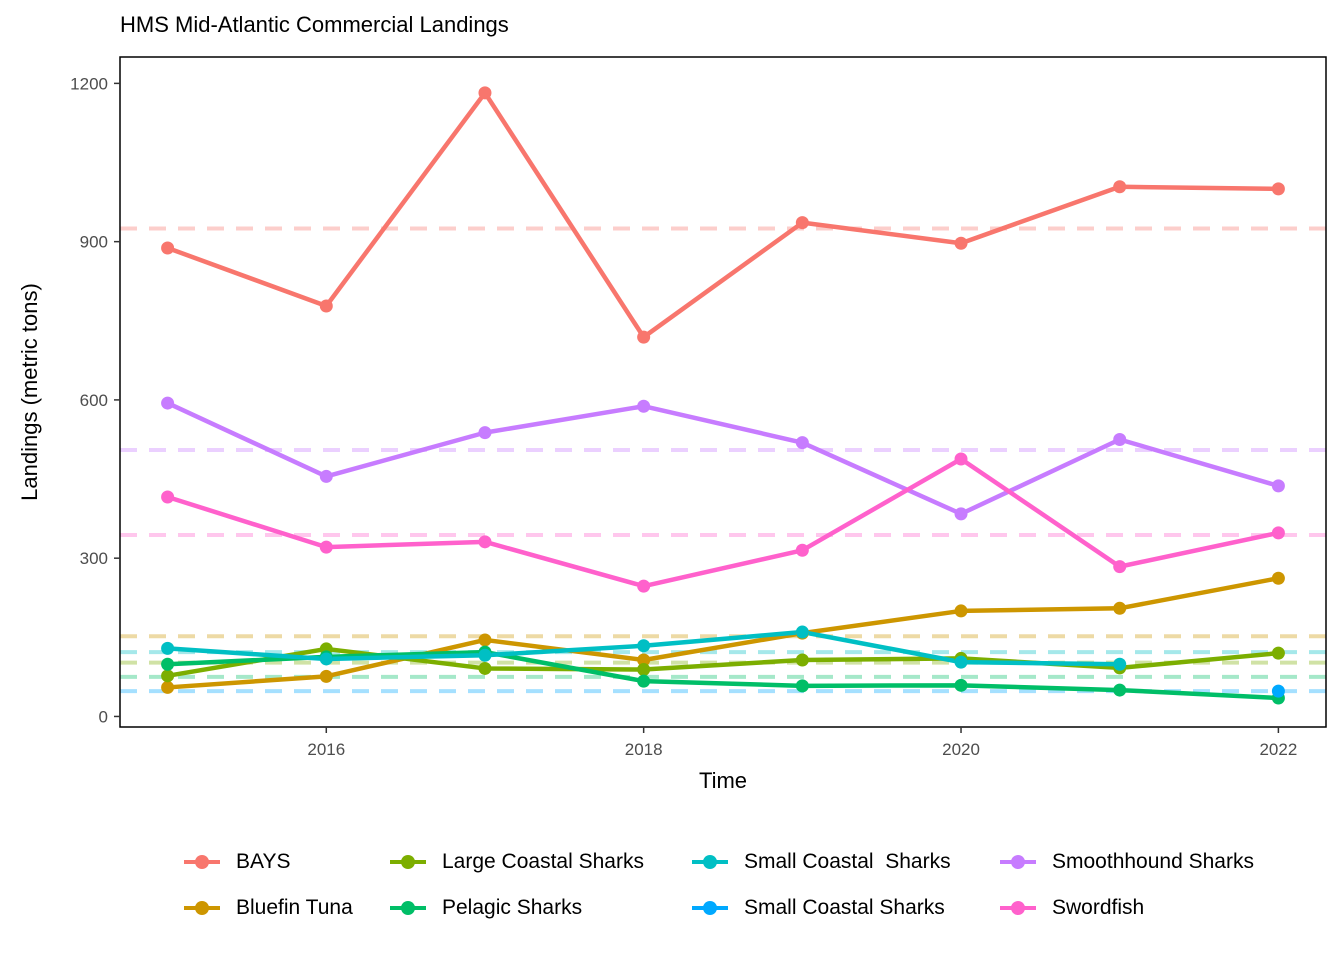 The height and width of the screenshot is (960, 1344). I want to click on y-tick-label: 0, so click(103, 716).